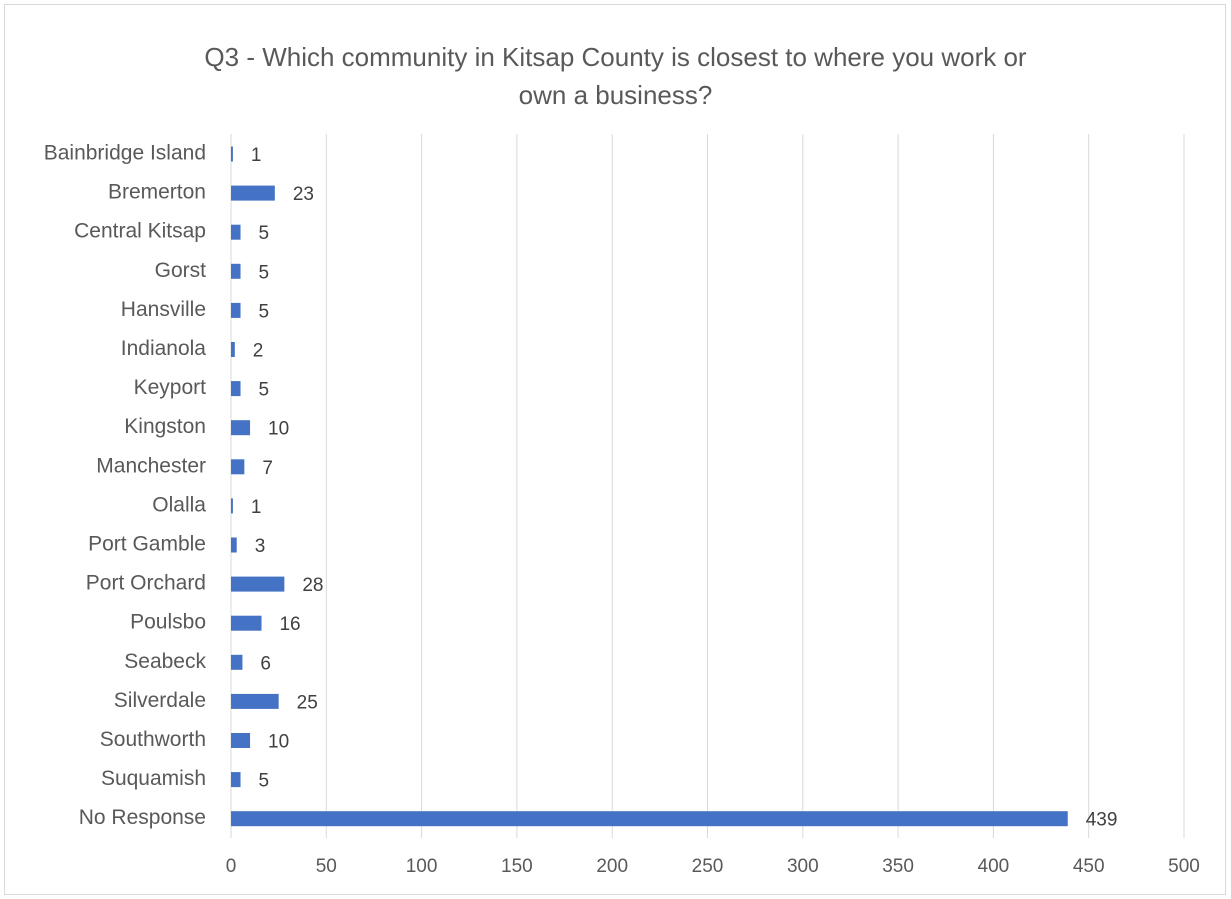 The image size is (1231, 899). What do you see at coordinates (264, 311) in the screenshot?
I see `data-label-4: 5` at bounding box center [264, 311].